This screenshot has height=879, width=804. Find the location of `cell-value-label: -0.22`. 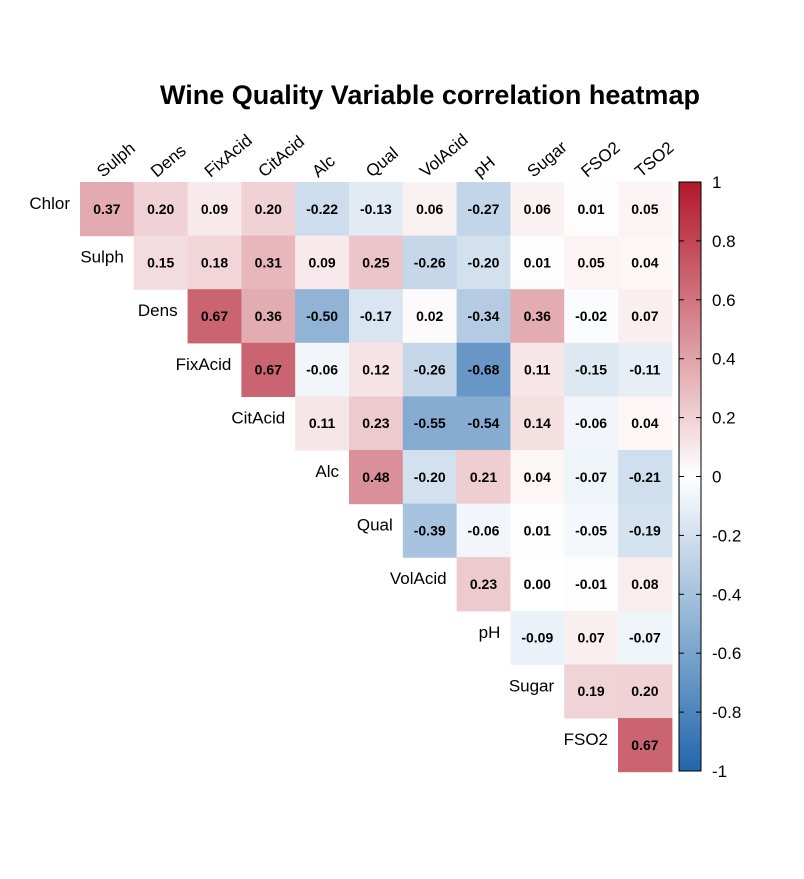

cell-value-label: -0.22 is located at coordinates (322, 209).